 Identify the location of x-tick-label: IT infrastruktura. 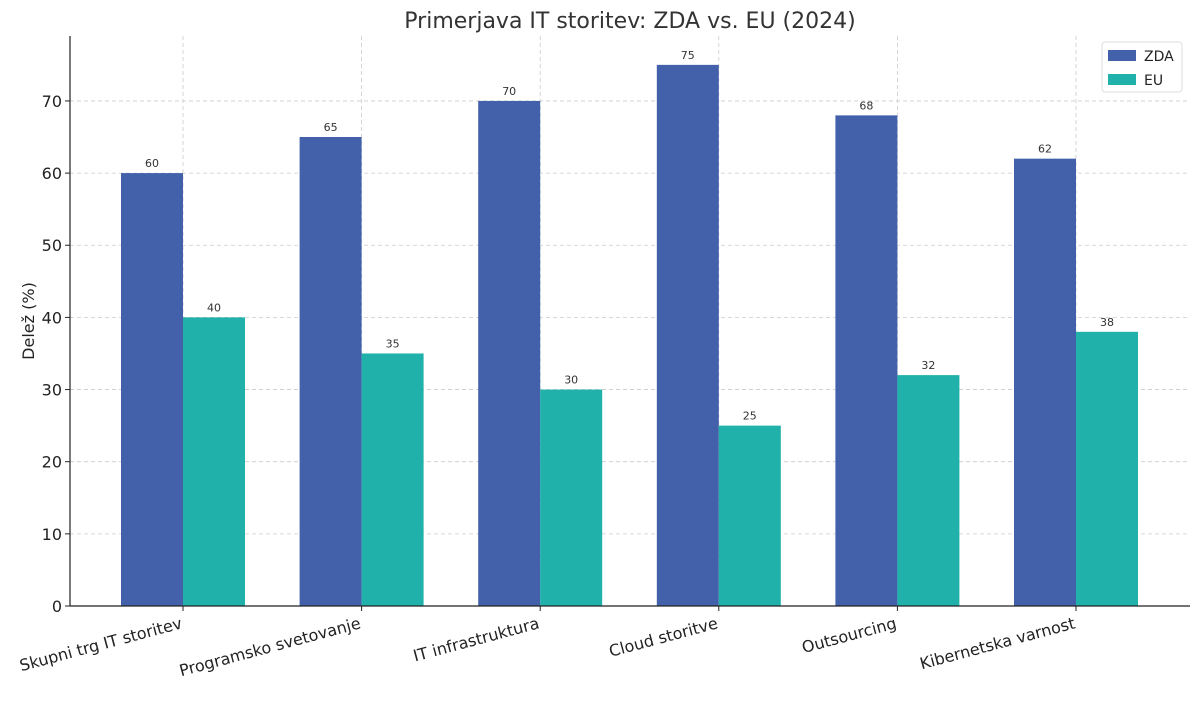
(476, 640).